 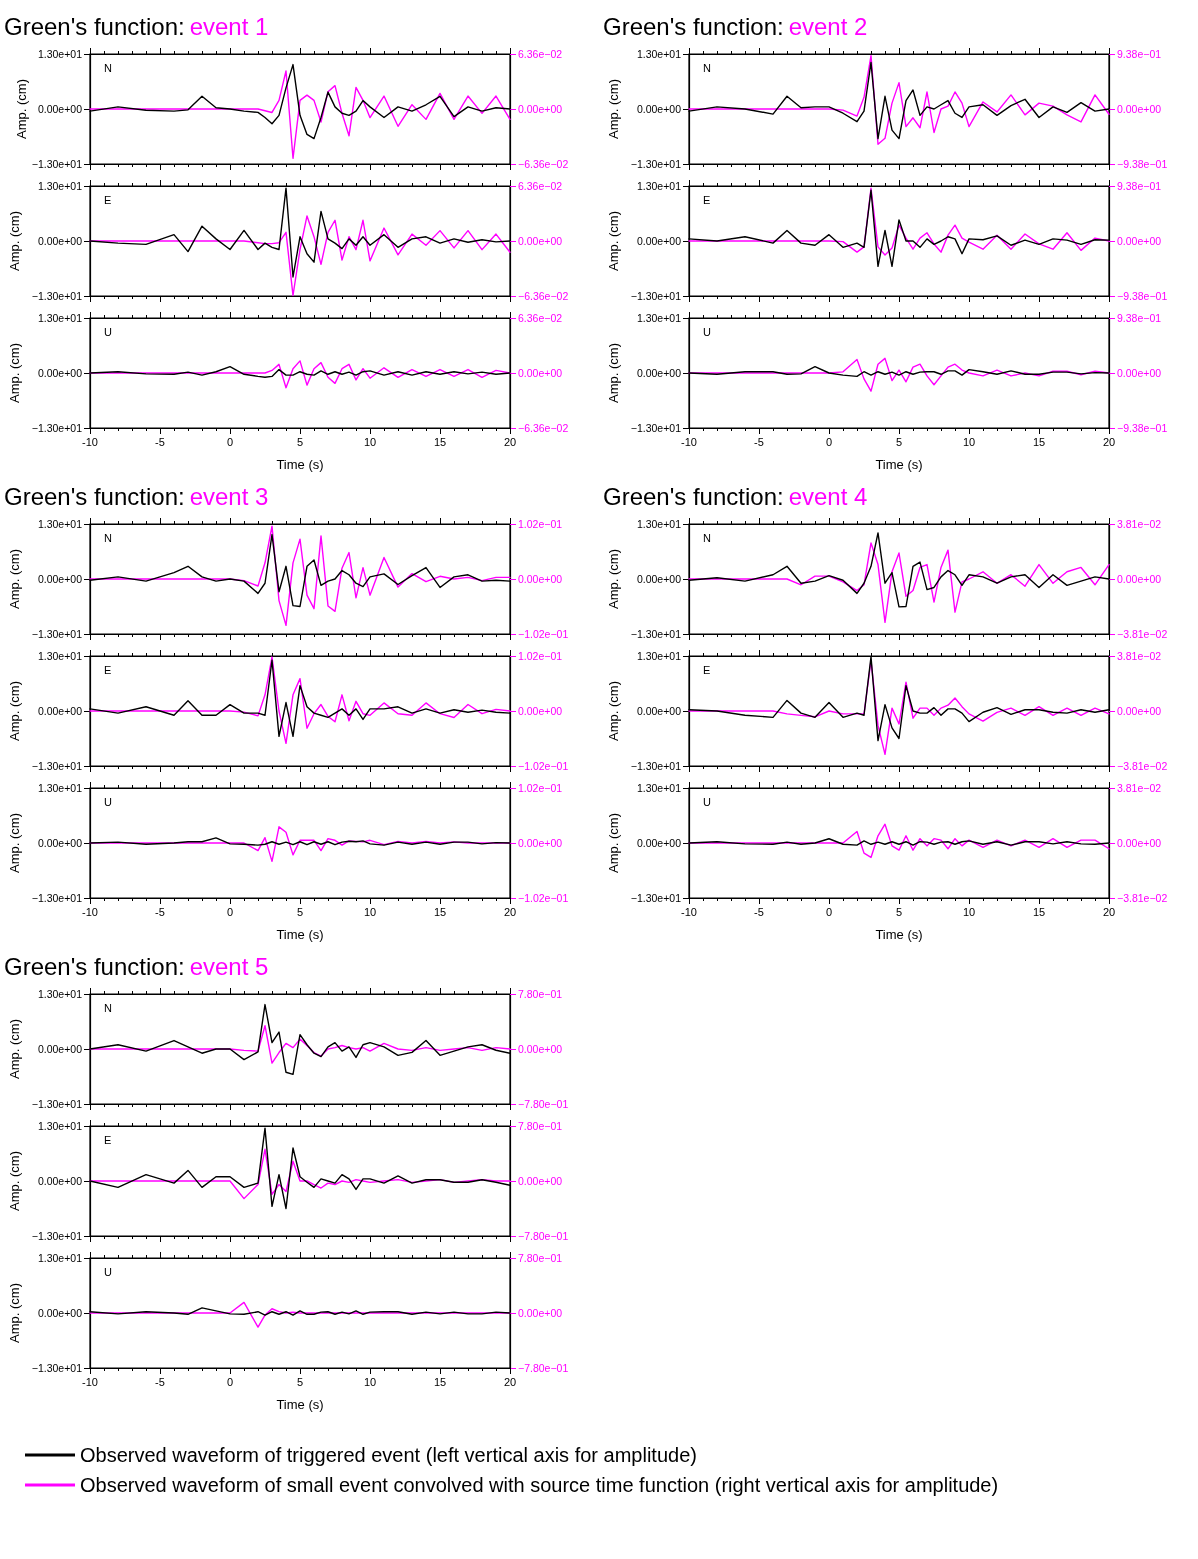 I want to click on y2-tick-label: 9.38e−01, so click(x=1139, y=186).